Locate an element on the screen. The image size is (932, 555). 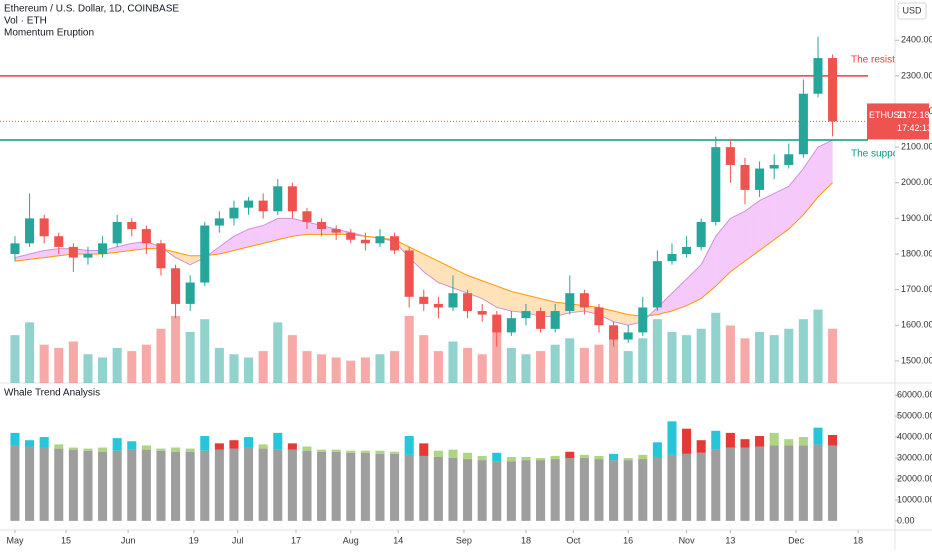
x-tick-label: Jul is located at coordinates (238, 540).